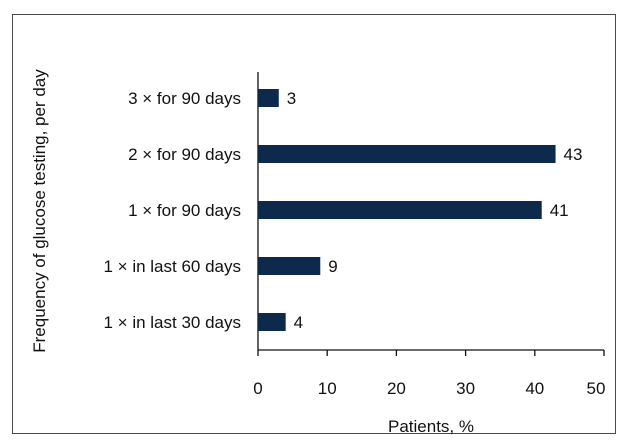  Describe the element at coordinates (172, 322) in the screenshot. I see `category-label: 1 × in last 30 days` at that location.